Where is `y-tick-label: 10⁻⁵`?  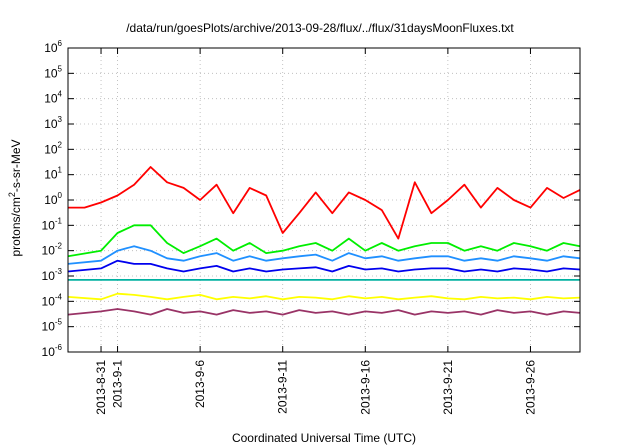
y-tick-label: 10⁻⁵ is located at coordinates (52, 326).